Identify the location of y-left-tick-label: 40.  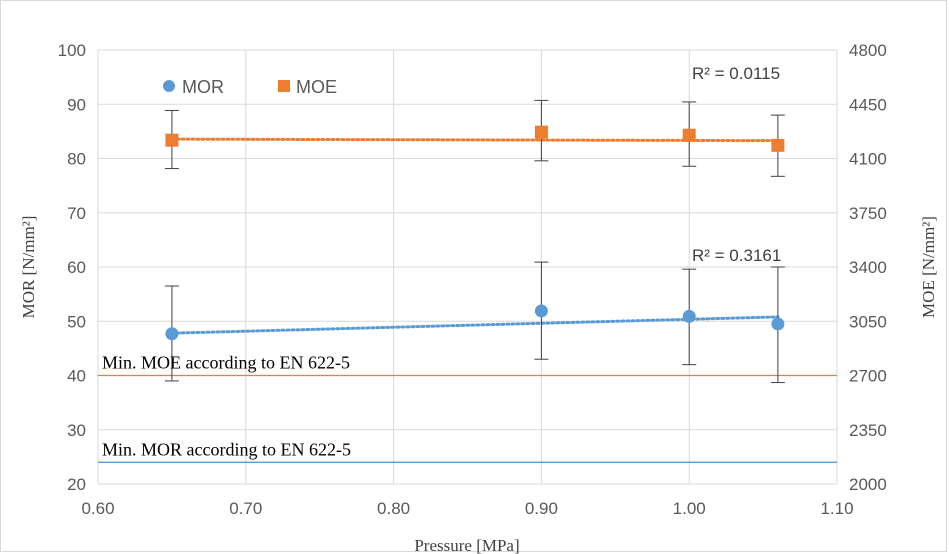
(76, 376).